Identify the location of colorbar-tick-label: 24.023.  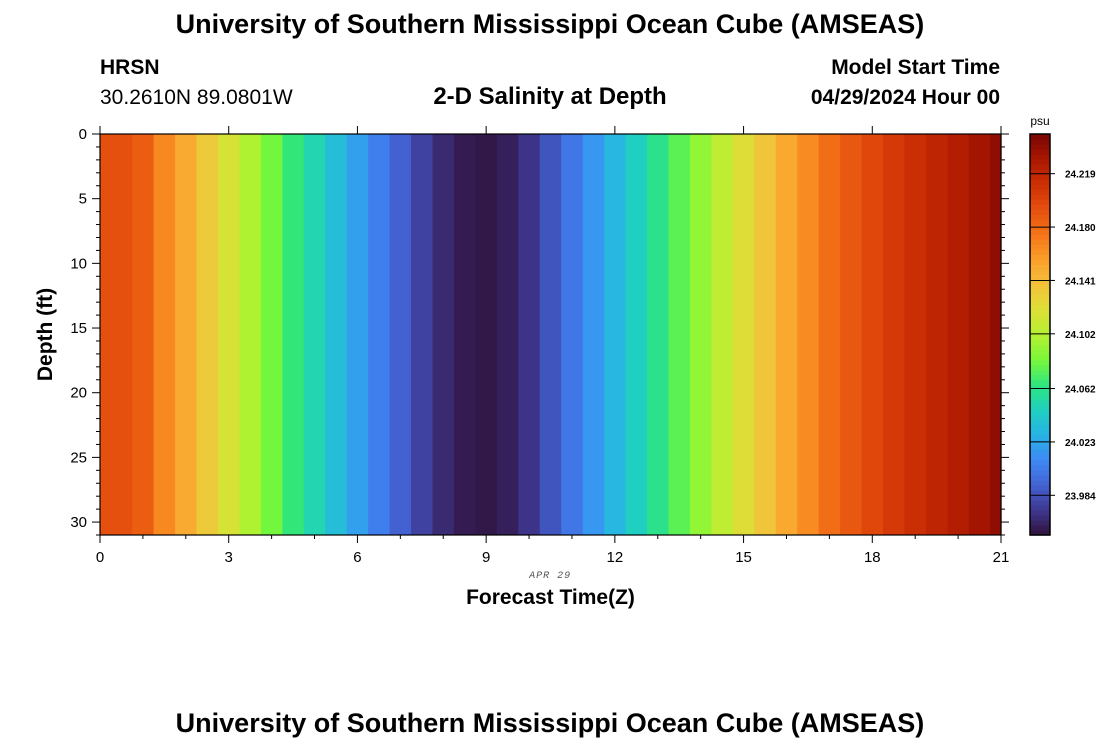
(1080, 443).